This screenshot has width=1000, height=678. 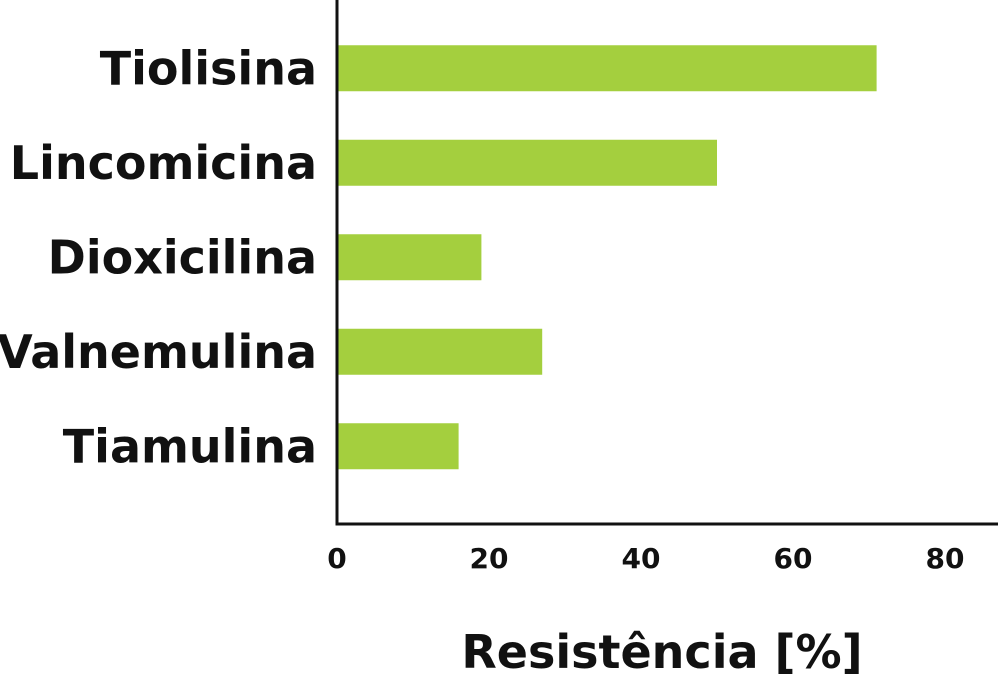 I want to click on bar-tiolisina, so click(x=607, y=68).